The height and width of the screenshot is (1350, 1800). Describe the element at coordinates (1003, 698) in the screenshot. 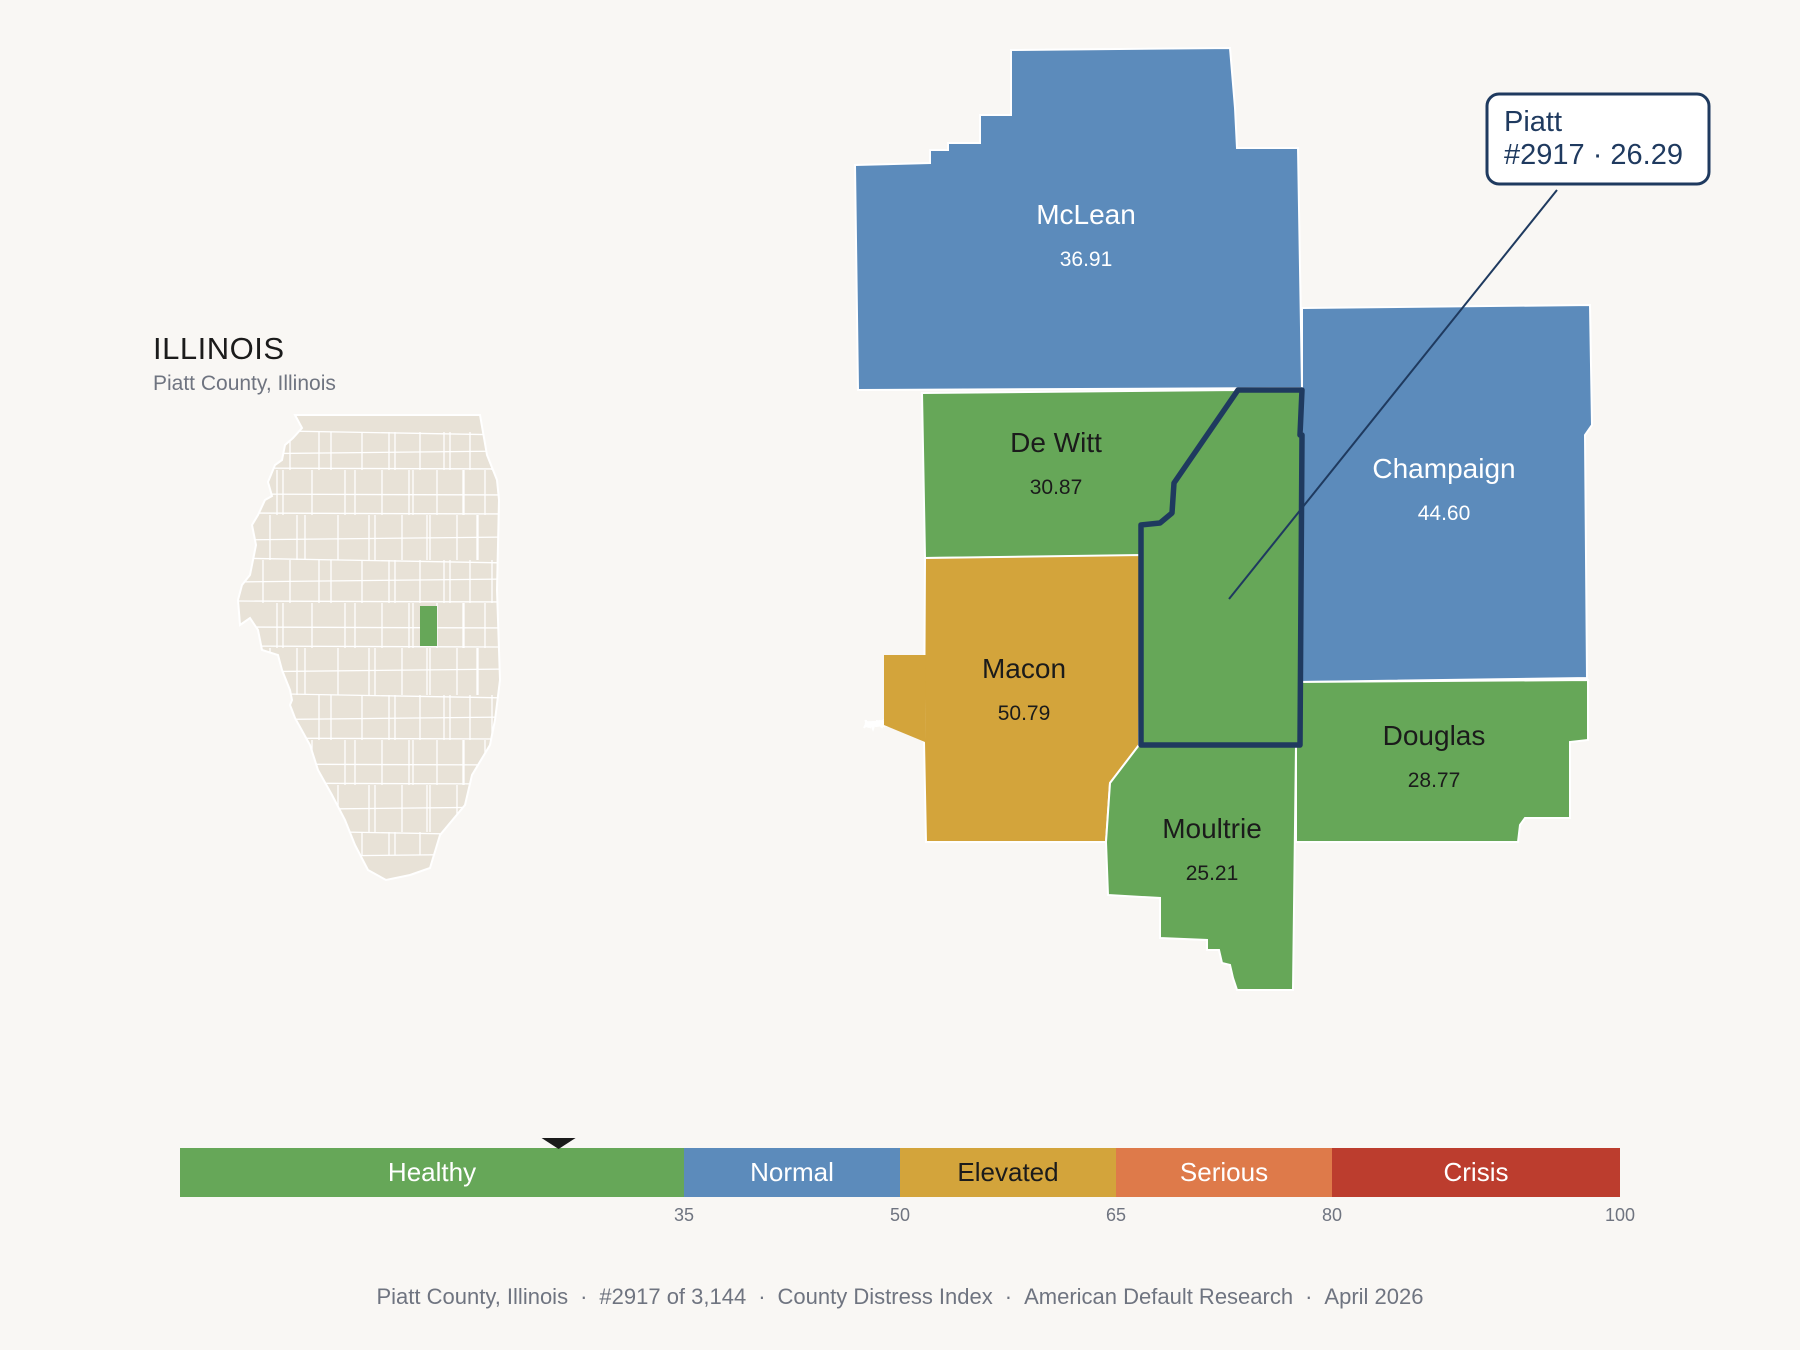

I see `county-macon` at that location.